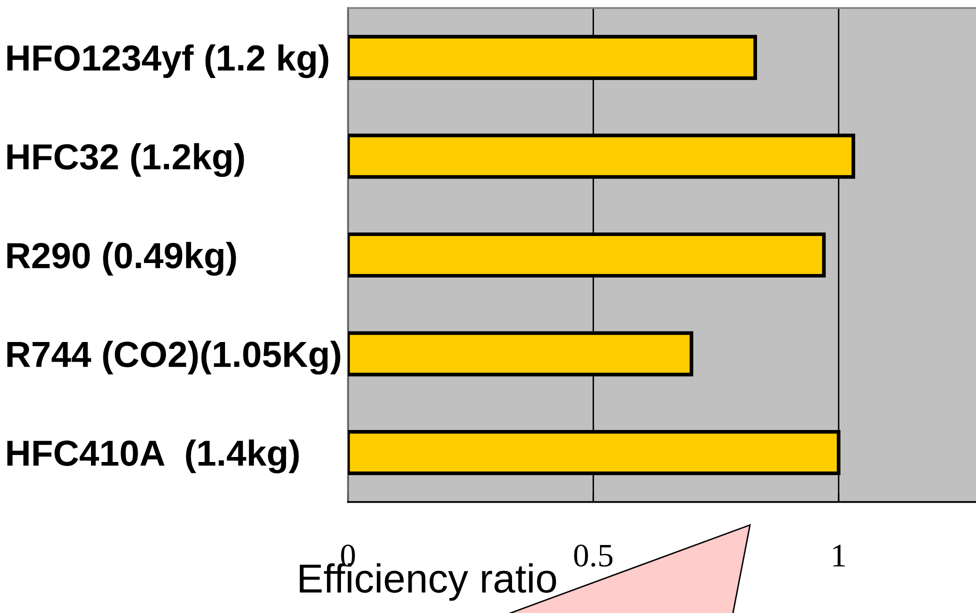  I want to click on x-tick-label: 1, so click(839, 555).